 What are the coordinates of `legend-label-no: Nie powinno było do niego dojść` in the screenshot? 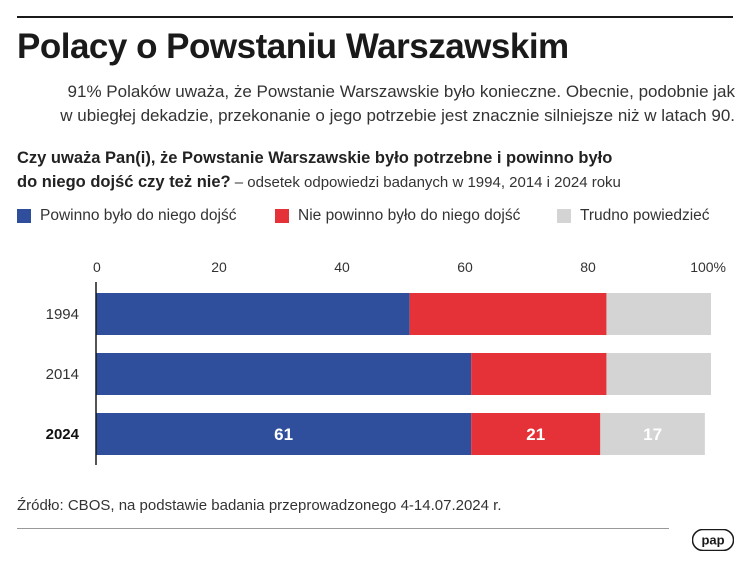 It's located at (409, 215).